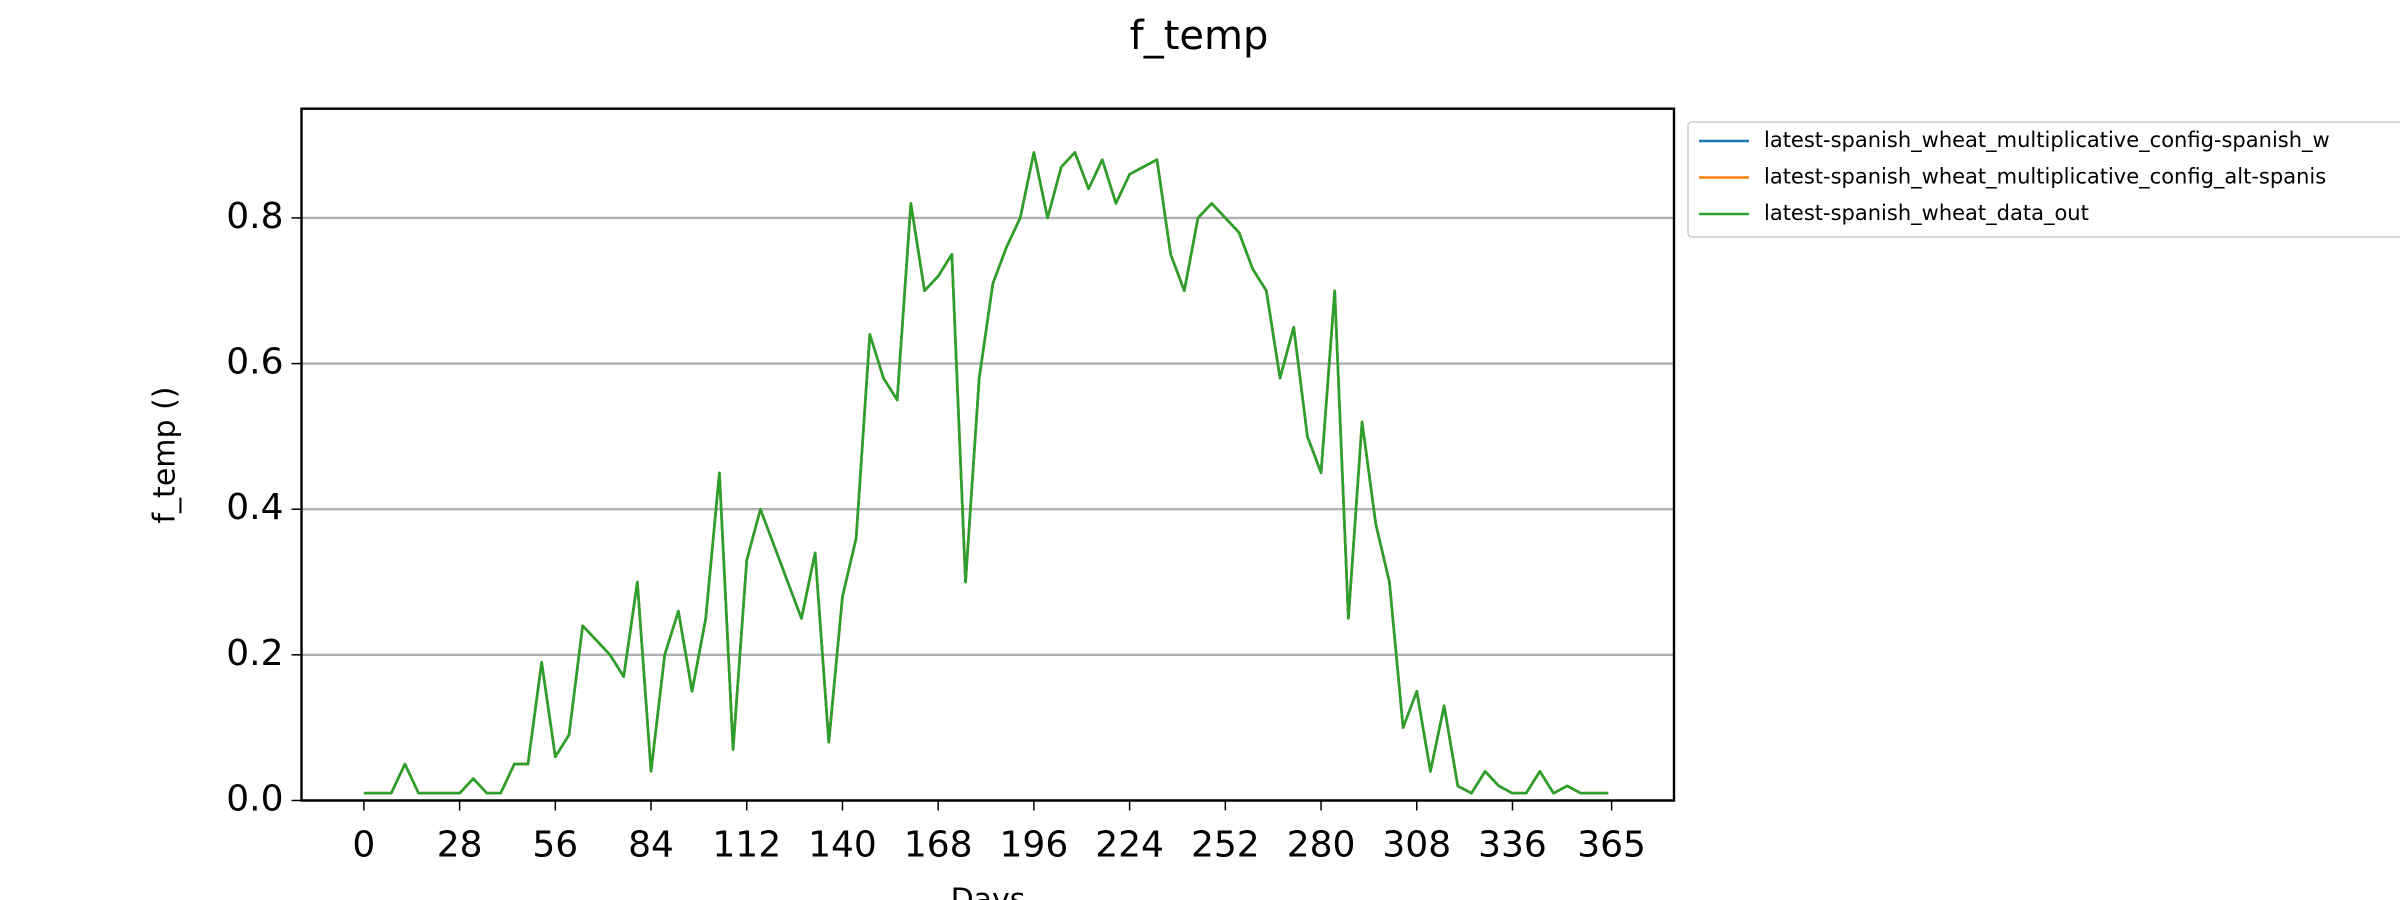 The image size is (2400, 900). I want to click on x-tick-label: 224, so click(1129, 845).